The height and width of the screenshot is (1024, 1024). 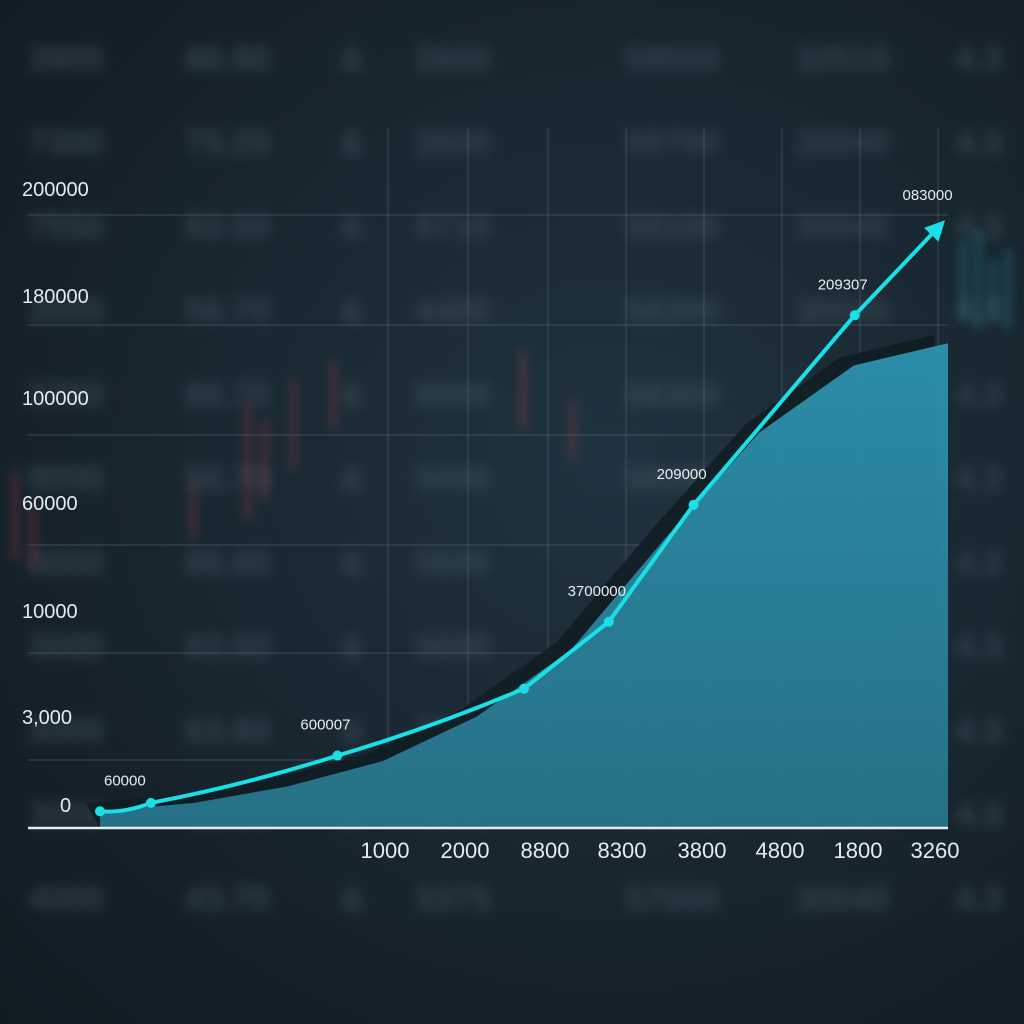 I want to click on ticker-cell: 3375, so click(x=453, y=899).